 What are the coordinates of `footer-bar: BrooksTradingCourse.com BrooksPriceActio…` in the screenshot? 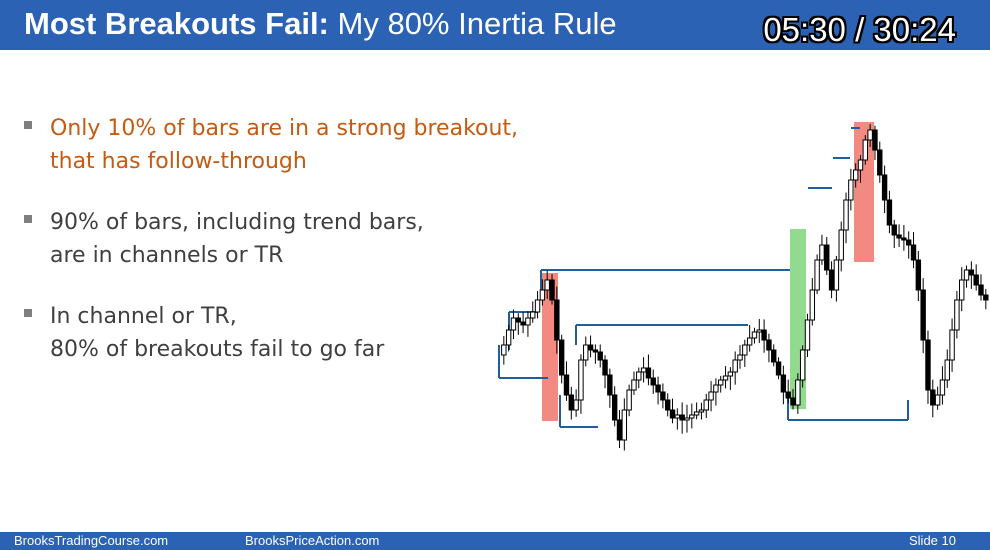 It's located at (495, 541).